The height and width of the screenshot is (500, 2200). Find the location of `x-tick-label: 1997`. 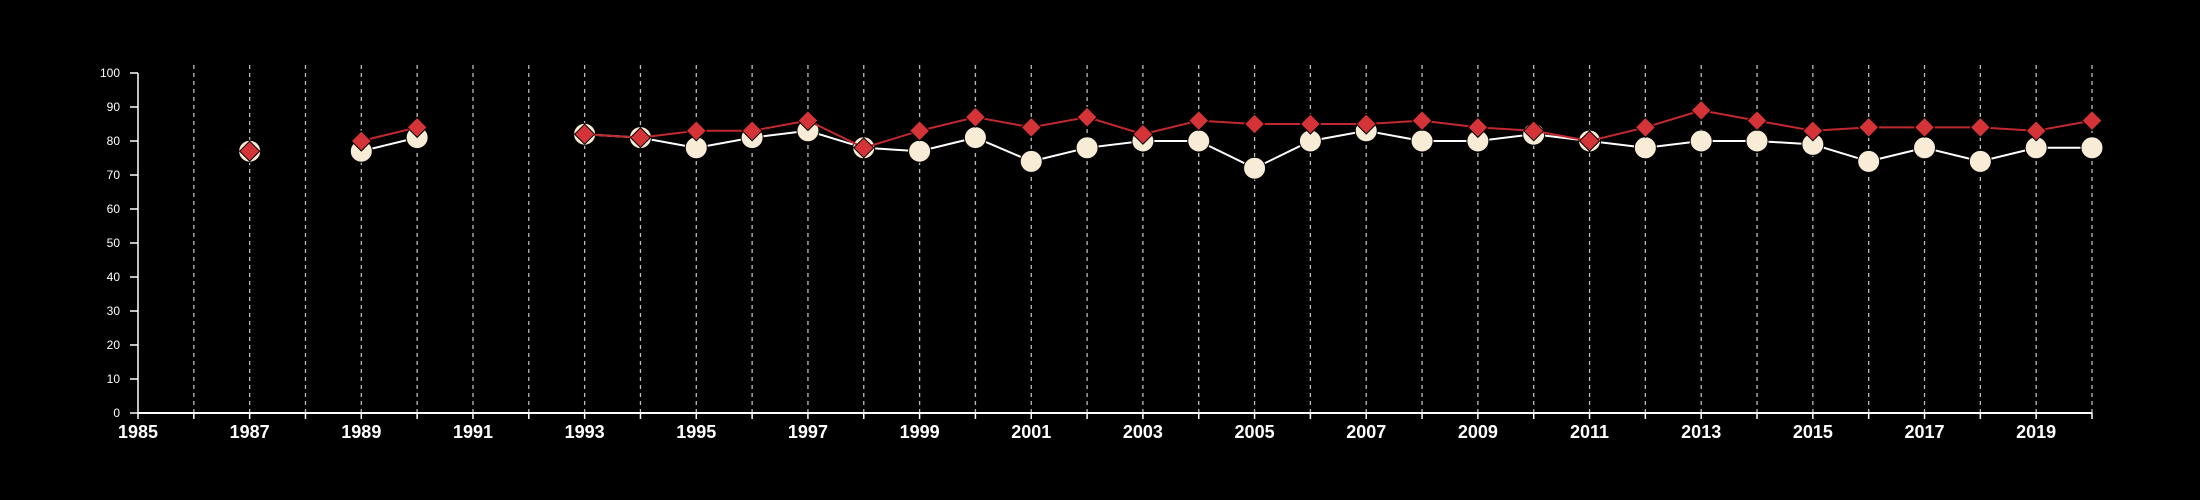

x-tick-label: 1997 is located at coordinates (808, 432).